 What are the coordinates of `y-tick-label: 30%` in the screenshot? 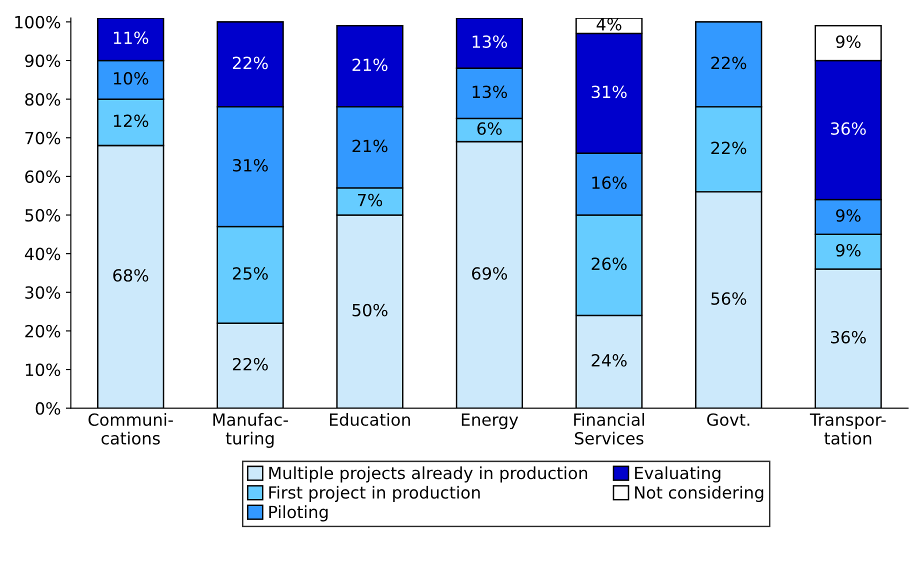 It's located at (42, 292).